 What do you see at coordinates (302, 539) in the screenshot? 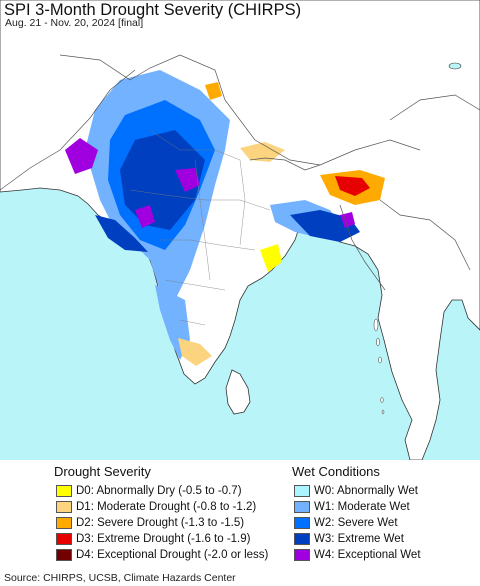
I see `legend-swatch-w3` at bounding box center [302, 539].